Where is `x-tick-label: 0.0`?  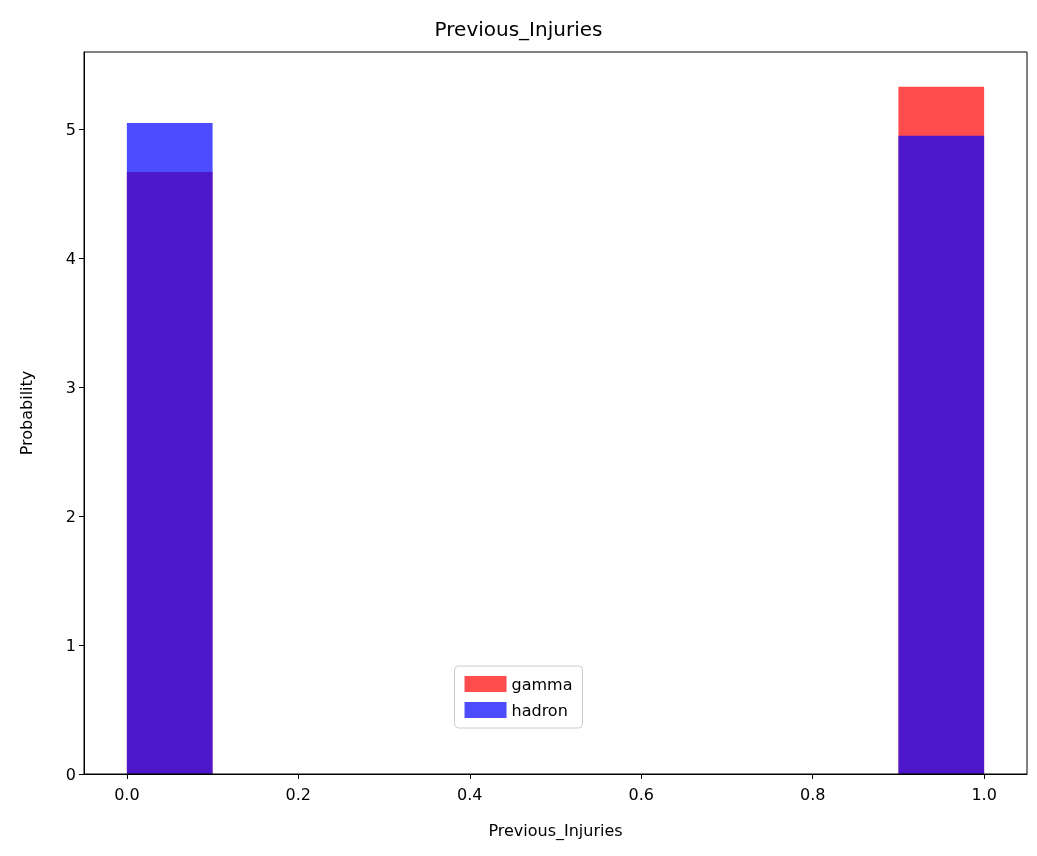
x-tick-label: 0.0 is located at coordinates (127, 794).